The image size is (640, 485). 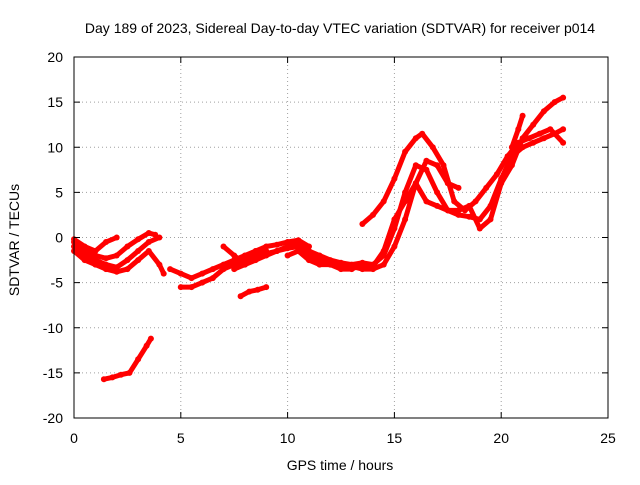 What do you see at coordinates (501, 438) in the screenshot?
I see `x-tick-label: 20` at bounding box center [501, 438].